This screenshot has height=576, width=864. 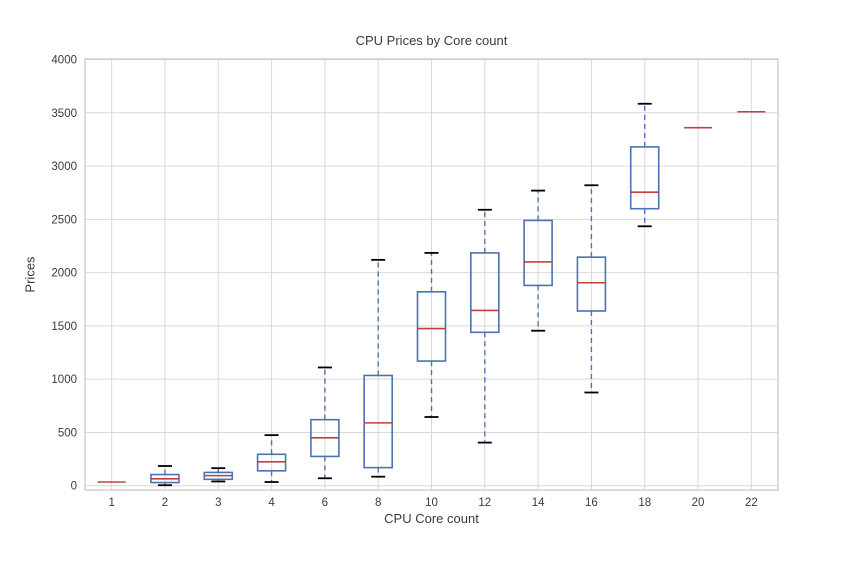 I want to click on x-tick-label: 18, so click(x=644, y=503).